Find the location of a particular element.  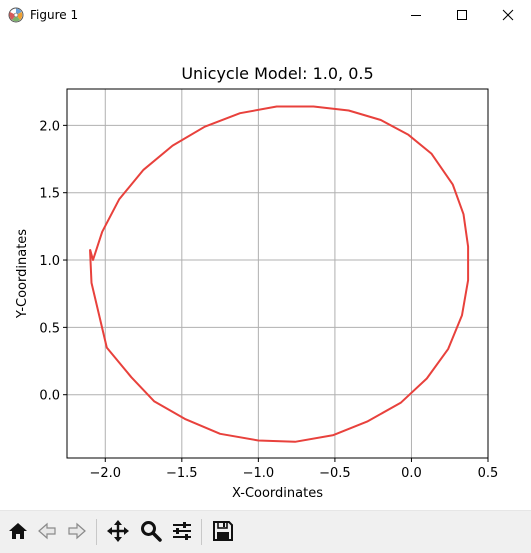

save-icon is located at coordinates (223, 531).